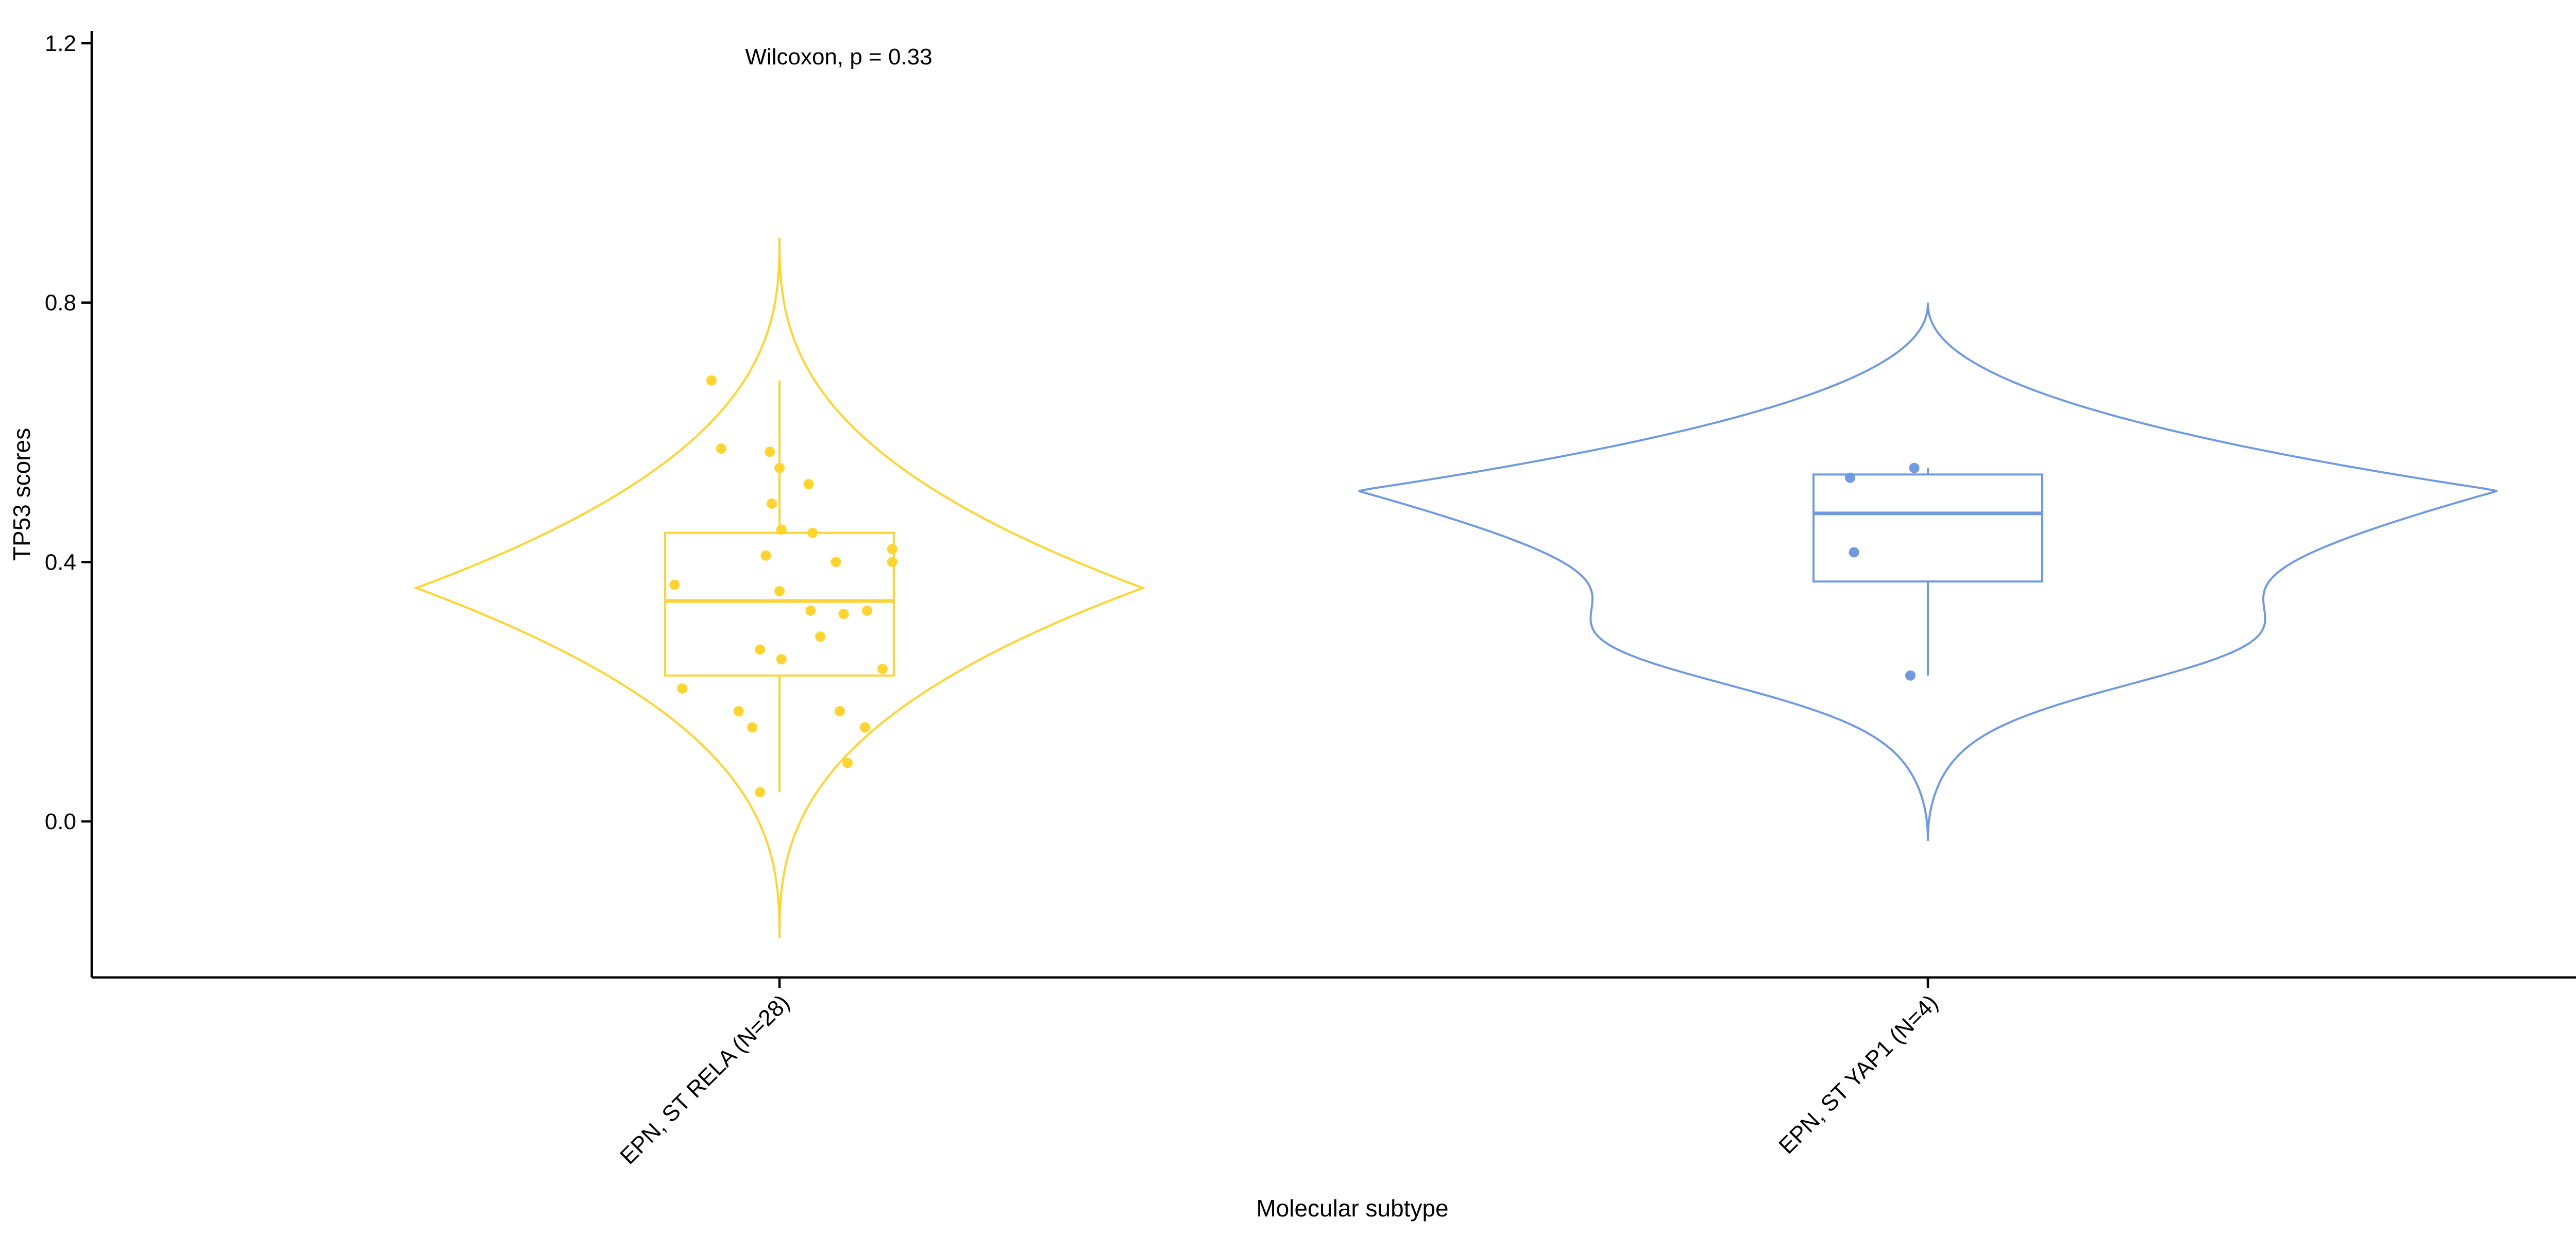 The image size is (2576, 1236). Describe the element at coordinates (60, 44) in the screenshot. I see `y-tick-label-4: 1.2` at that location.